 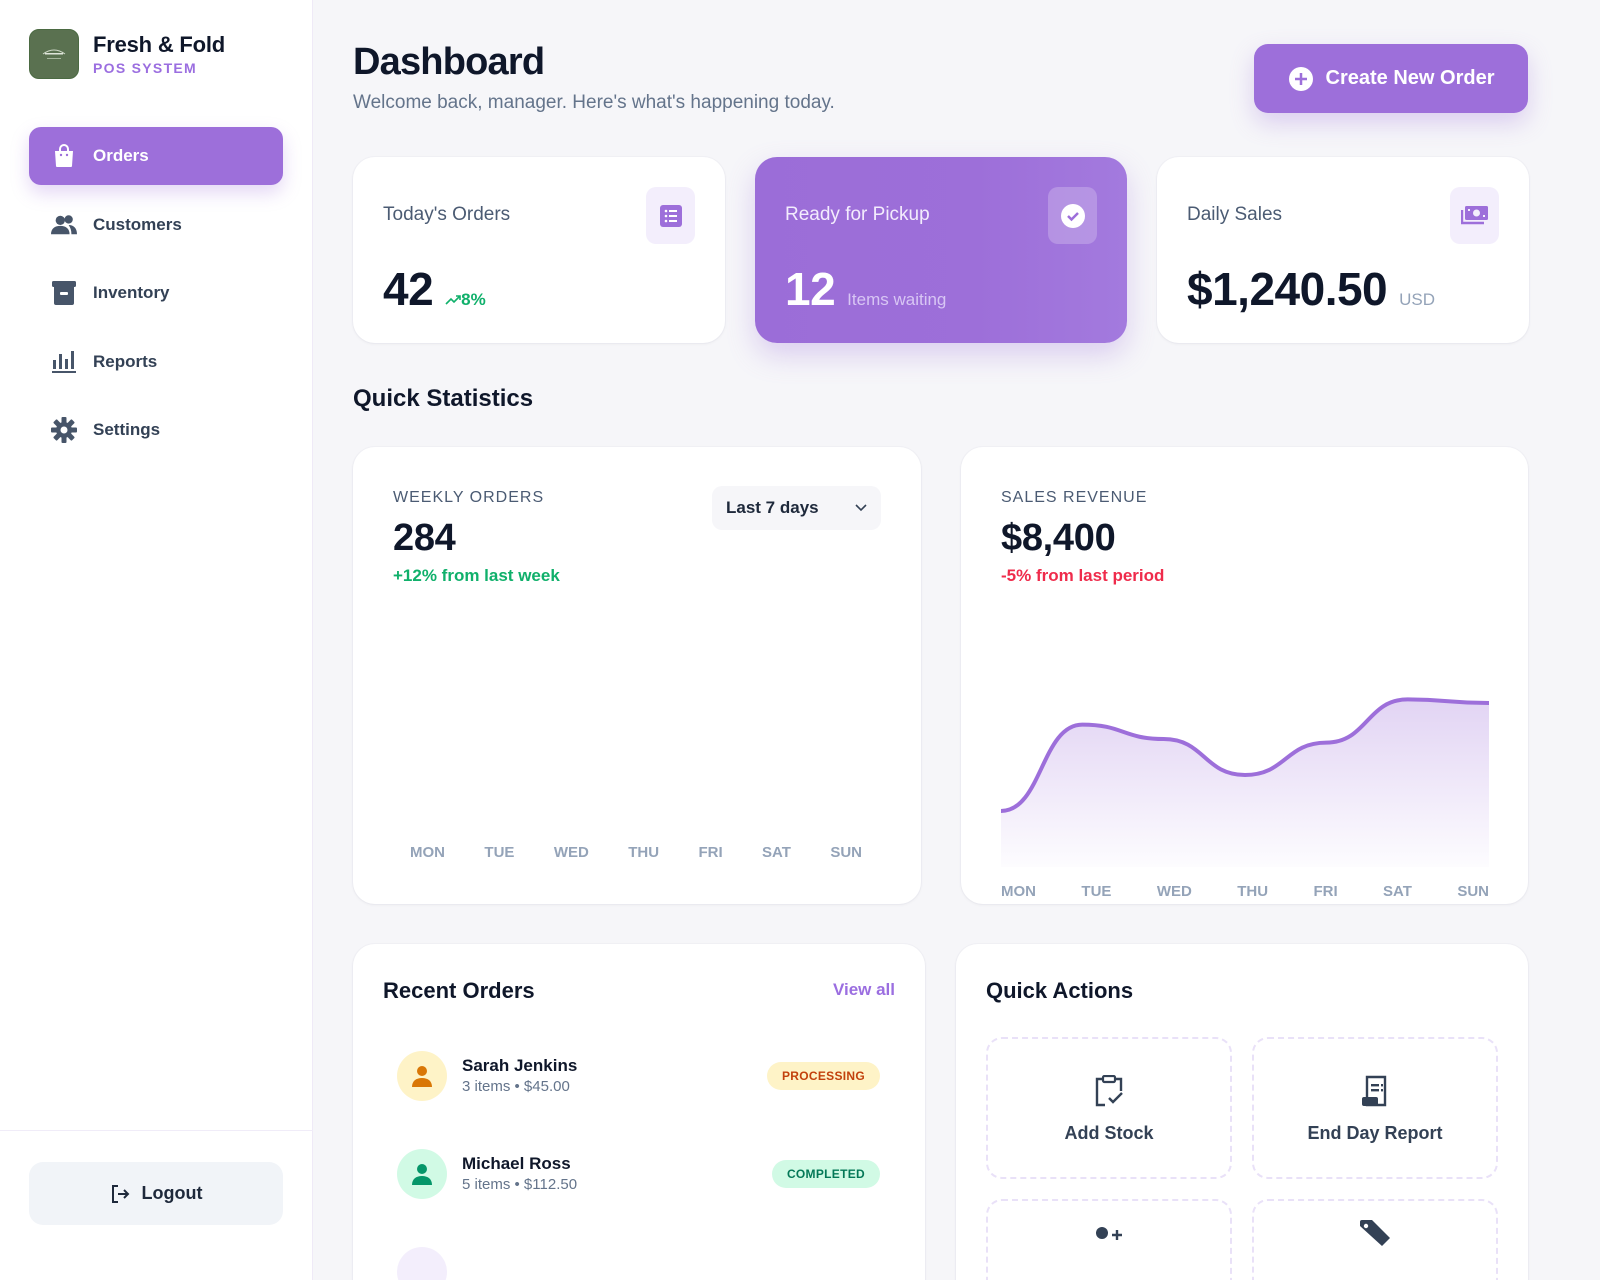 I want to click on create-new-order-label: Create New Order, so click(x=1410, y=78).